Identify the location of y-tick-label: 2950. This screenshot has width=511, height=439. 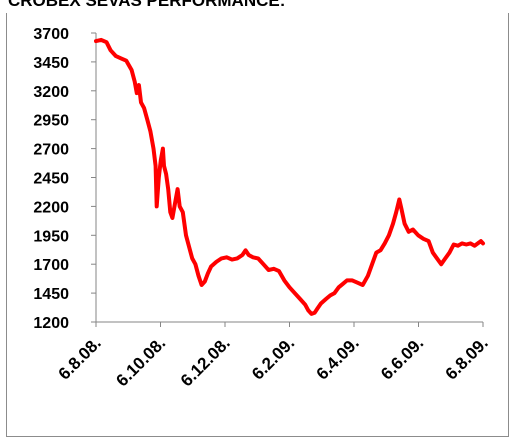
(51, 121).